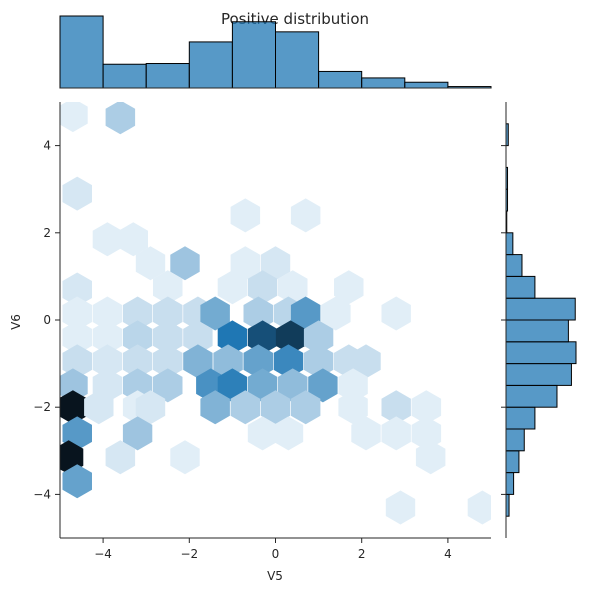 Image resolution: width=590 pixels, height=592 pixels. I want to click on x-axis-ticks: −4 −2 0 2 4, so click(273, 549).